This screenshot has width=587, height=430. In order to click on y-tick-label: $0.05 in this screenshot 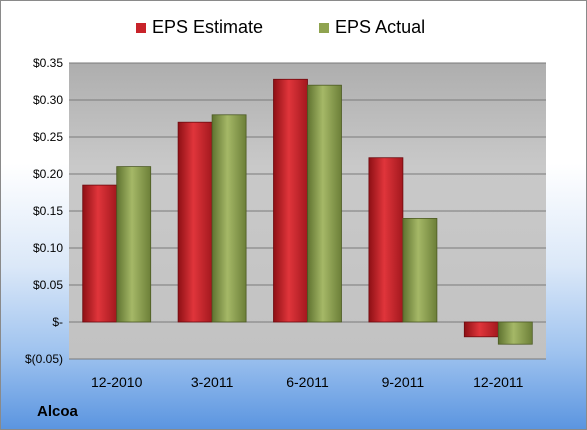, I will do `click(48, 285)`.